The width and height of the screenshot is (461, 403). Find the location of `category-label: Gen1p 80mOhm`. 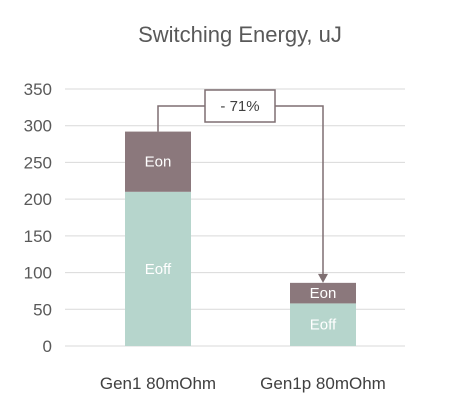

category-label: Gen1p 80mOhm is located at coordinates (323, 383).